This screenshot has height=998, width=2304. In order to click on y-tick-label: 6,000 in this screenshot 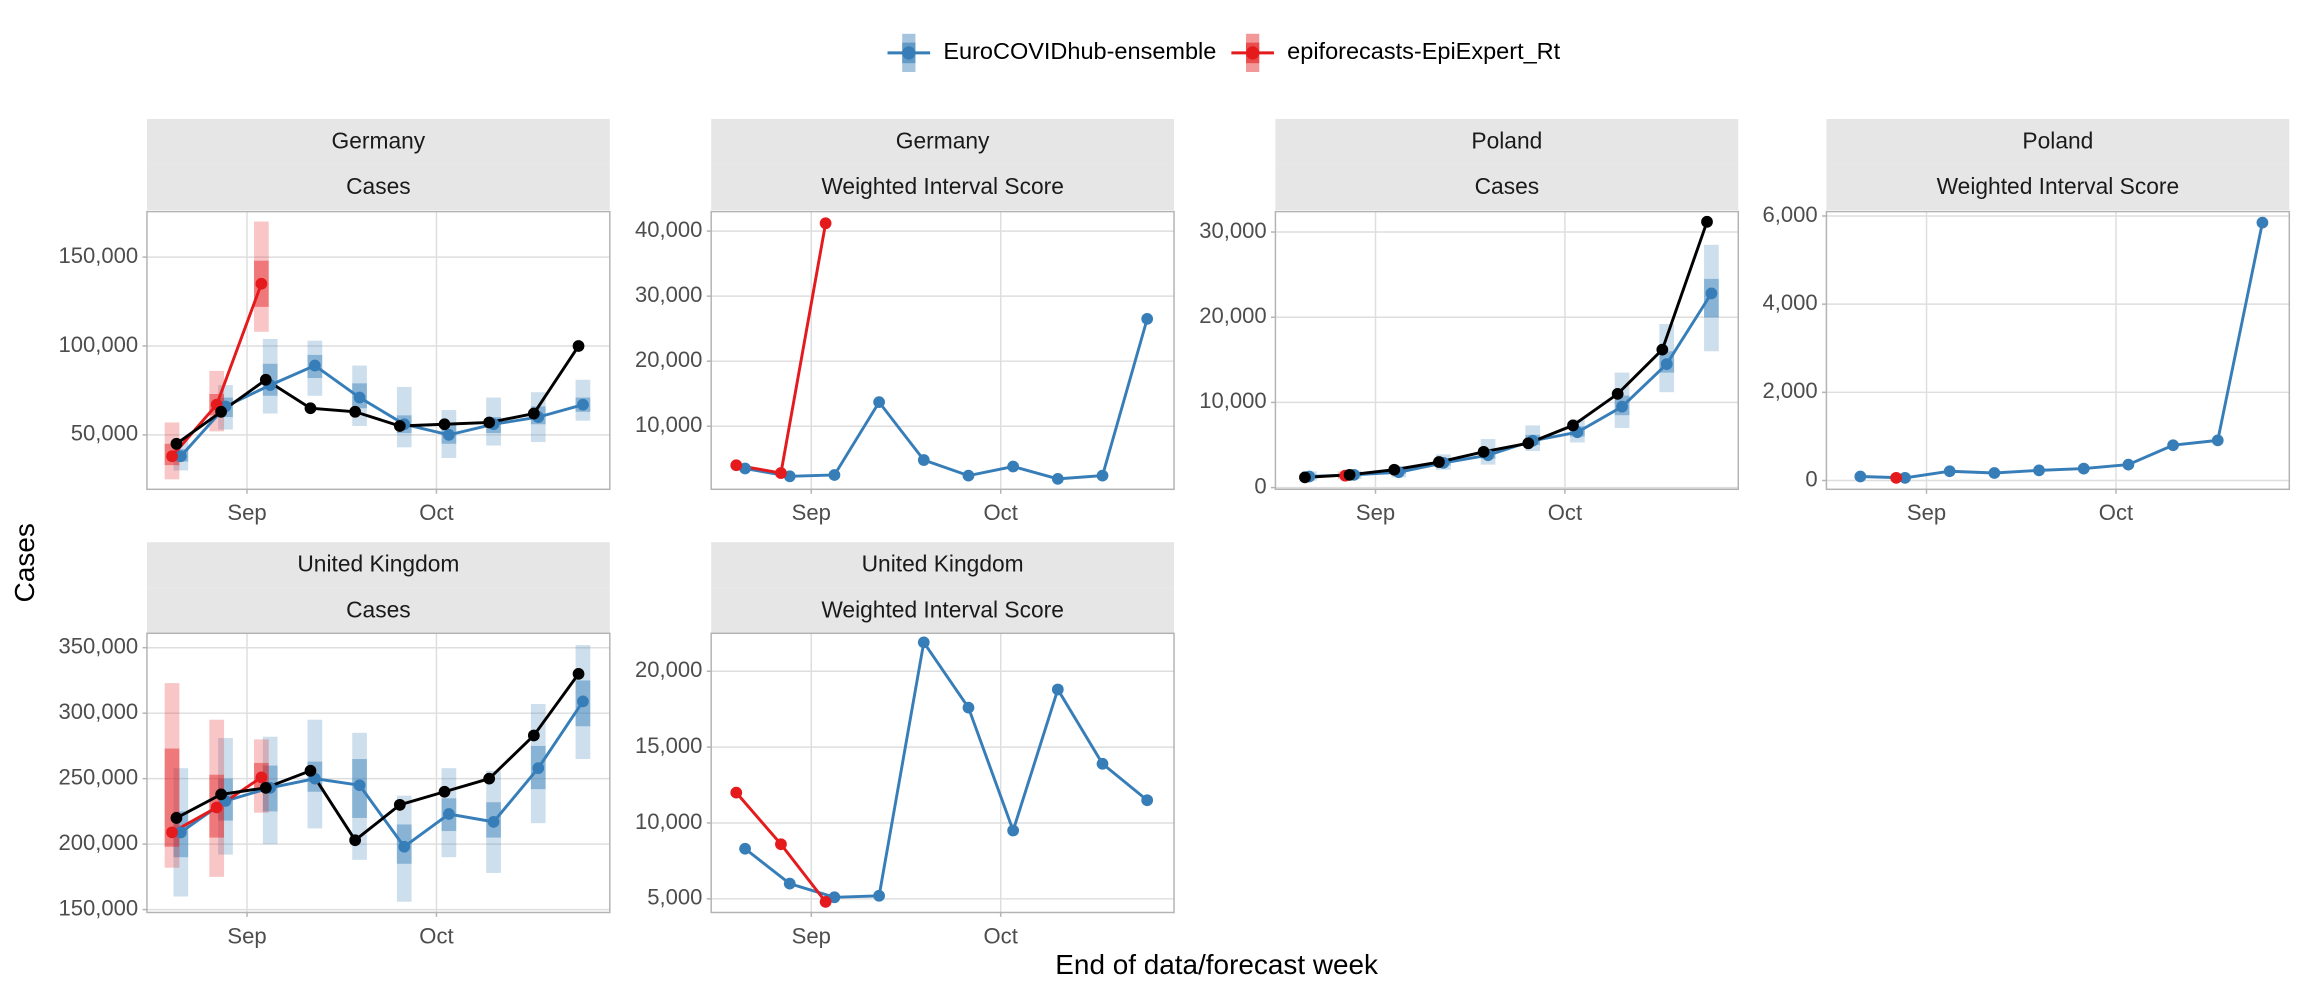, I will do `click(1789, 214)`.